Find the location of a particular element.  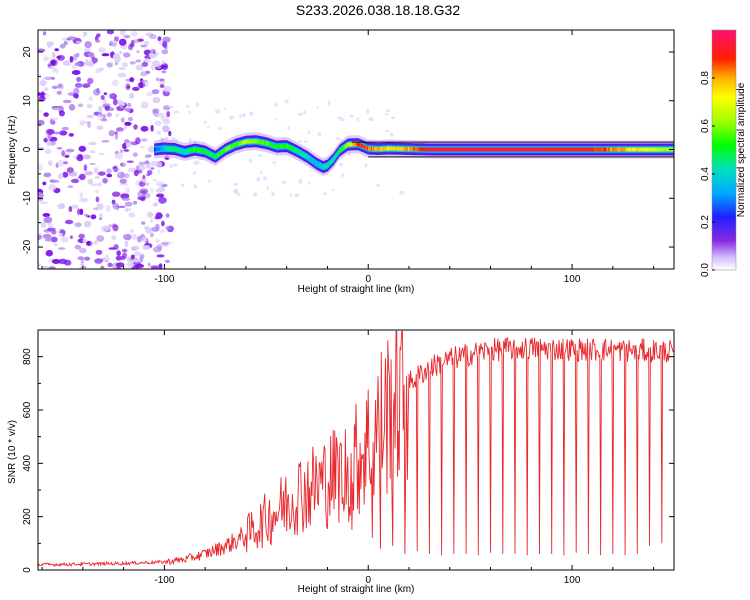

y-tick-label: 20 is located at coordinates (27, 52).